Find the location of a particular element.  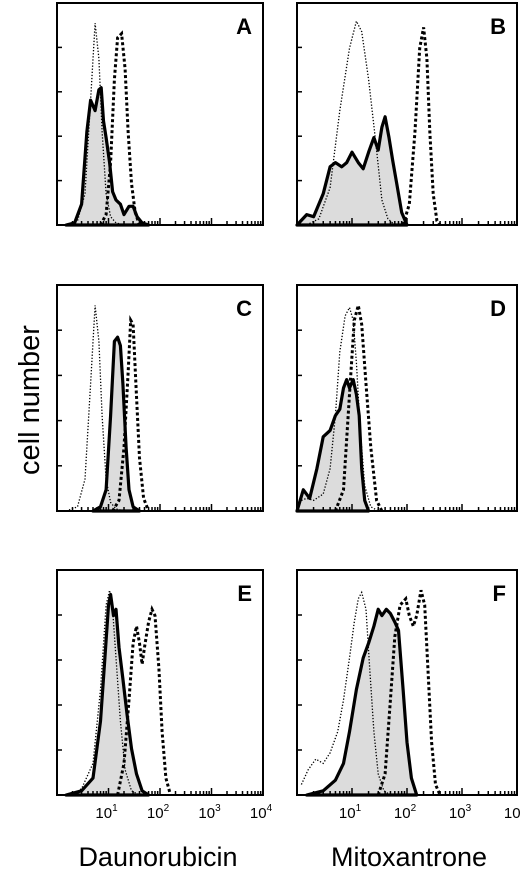

panel-e-x-tick-label: 10⁴ is located at coordinates (261, 812).